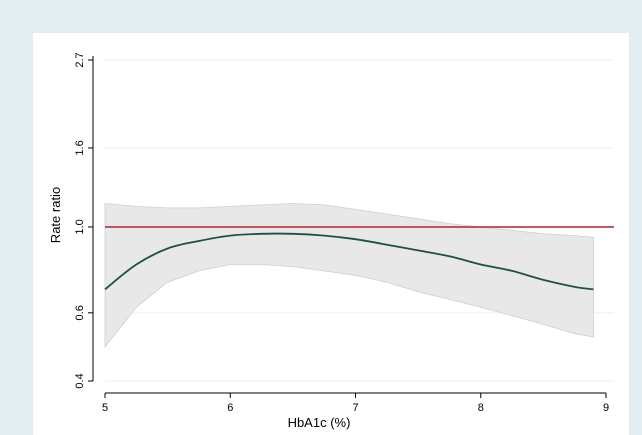 The image size is (642, 435). What do you see at coordinates (80, 312) in the screenshot?
I see `y-tick-label: 0.6` at bounding box center [80, 312].